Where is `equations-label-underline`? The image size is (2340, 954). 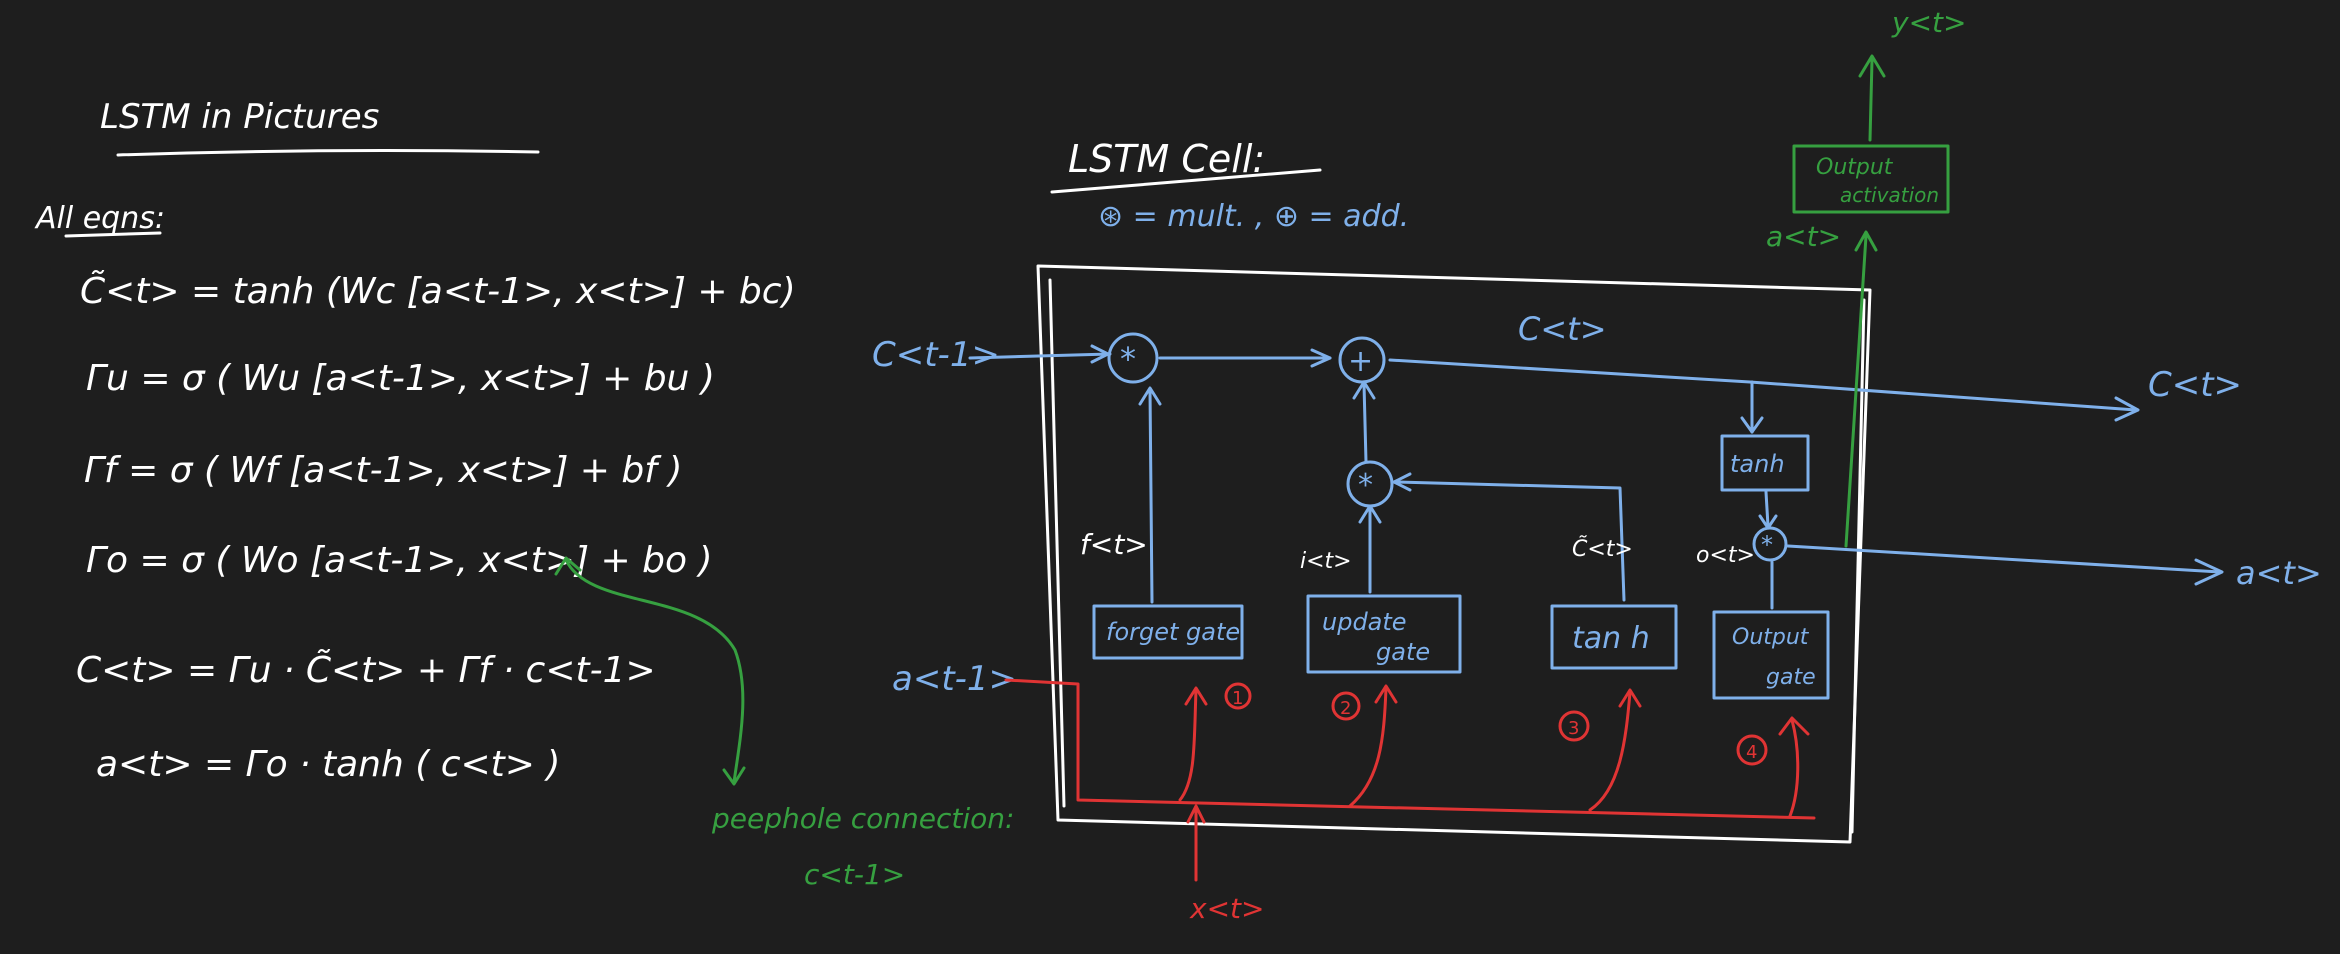 equations-label-underline is located at coordinates (113, 234).